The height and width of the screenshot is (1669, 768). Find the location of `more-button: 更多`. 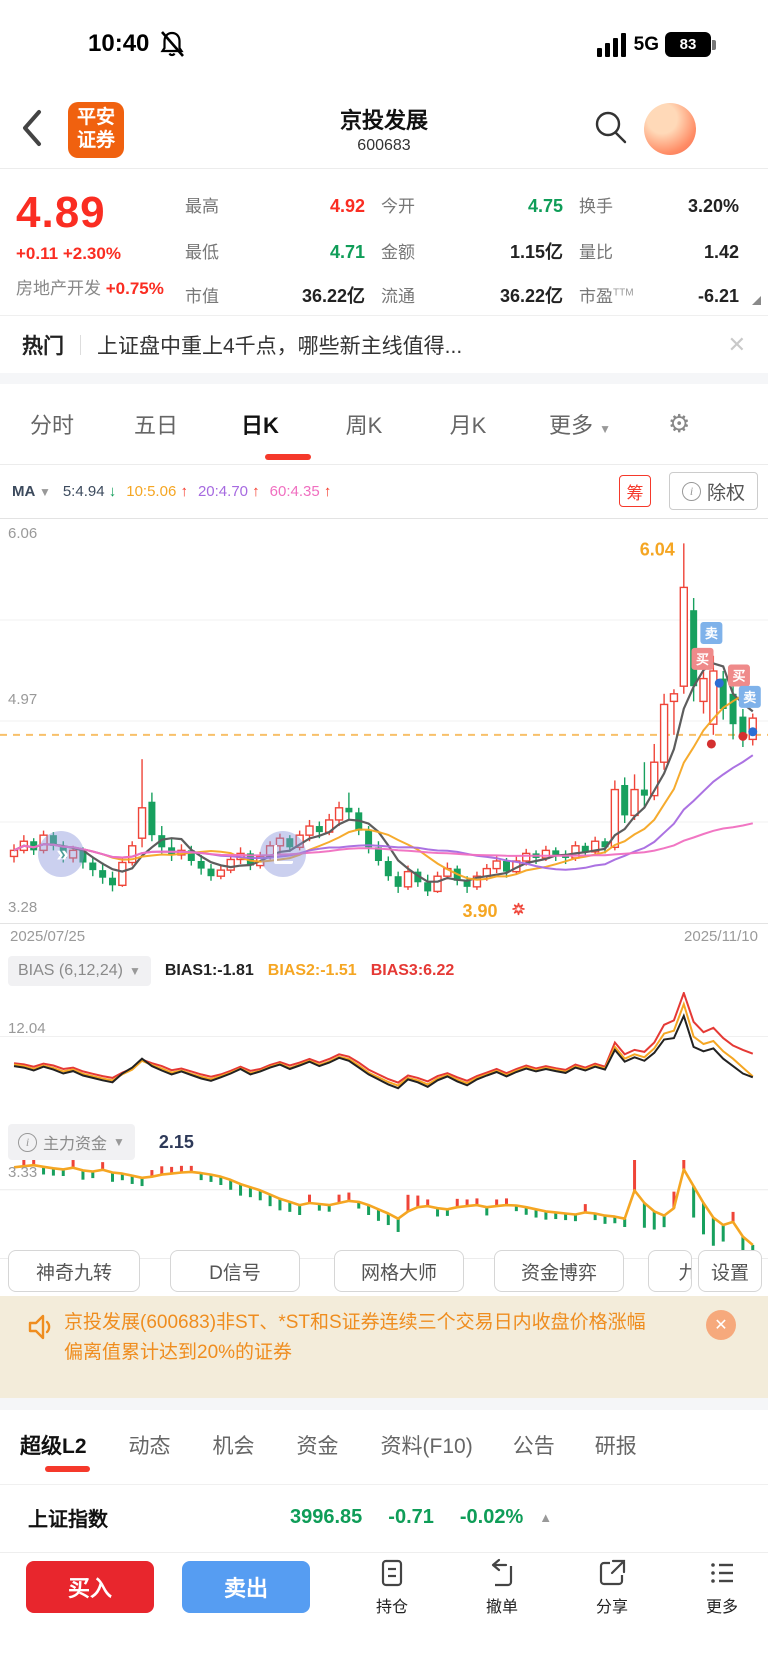

more-button: 更多 is located at coordinates (722, 1587).